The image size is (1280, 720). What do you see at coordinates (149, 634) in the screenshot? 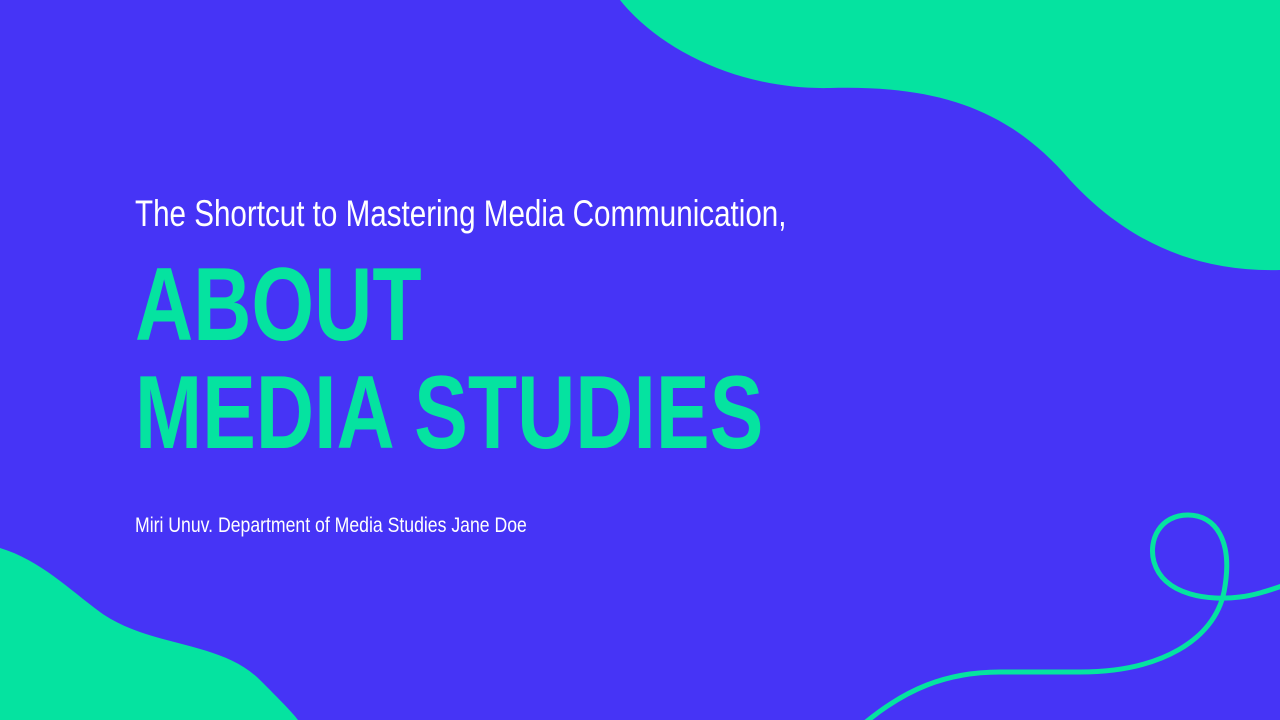
I see `bottom-left-blob` at bounding box center [149, 634].